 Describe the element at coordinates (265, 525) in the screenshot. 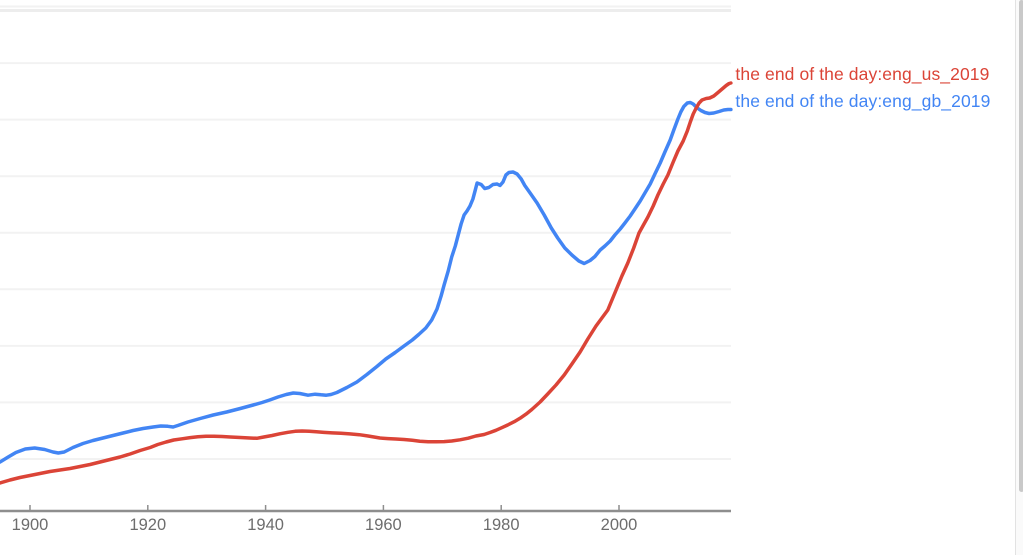

I see `x-axis-tick-label: 1940` at that location.